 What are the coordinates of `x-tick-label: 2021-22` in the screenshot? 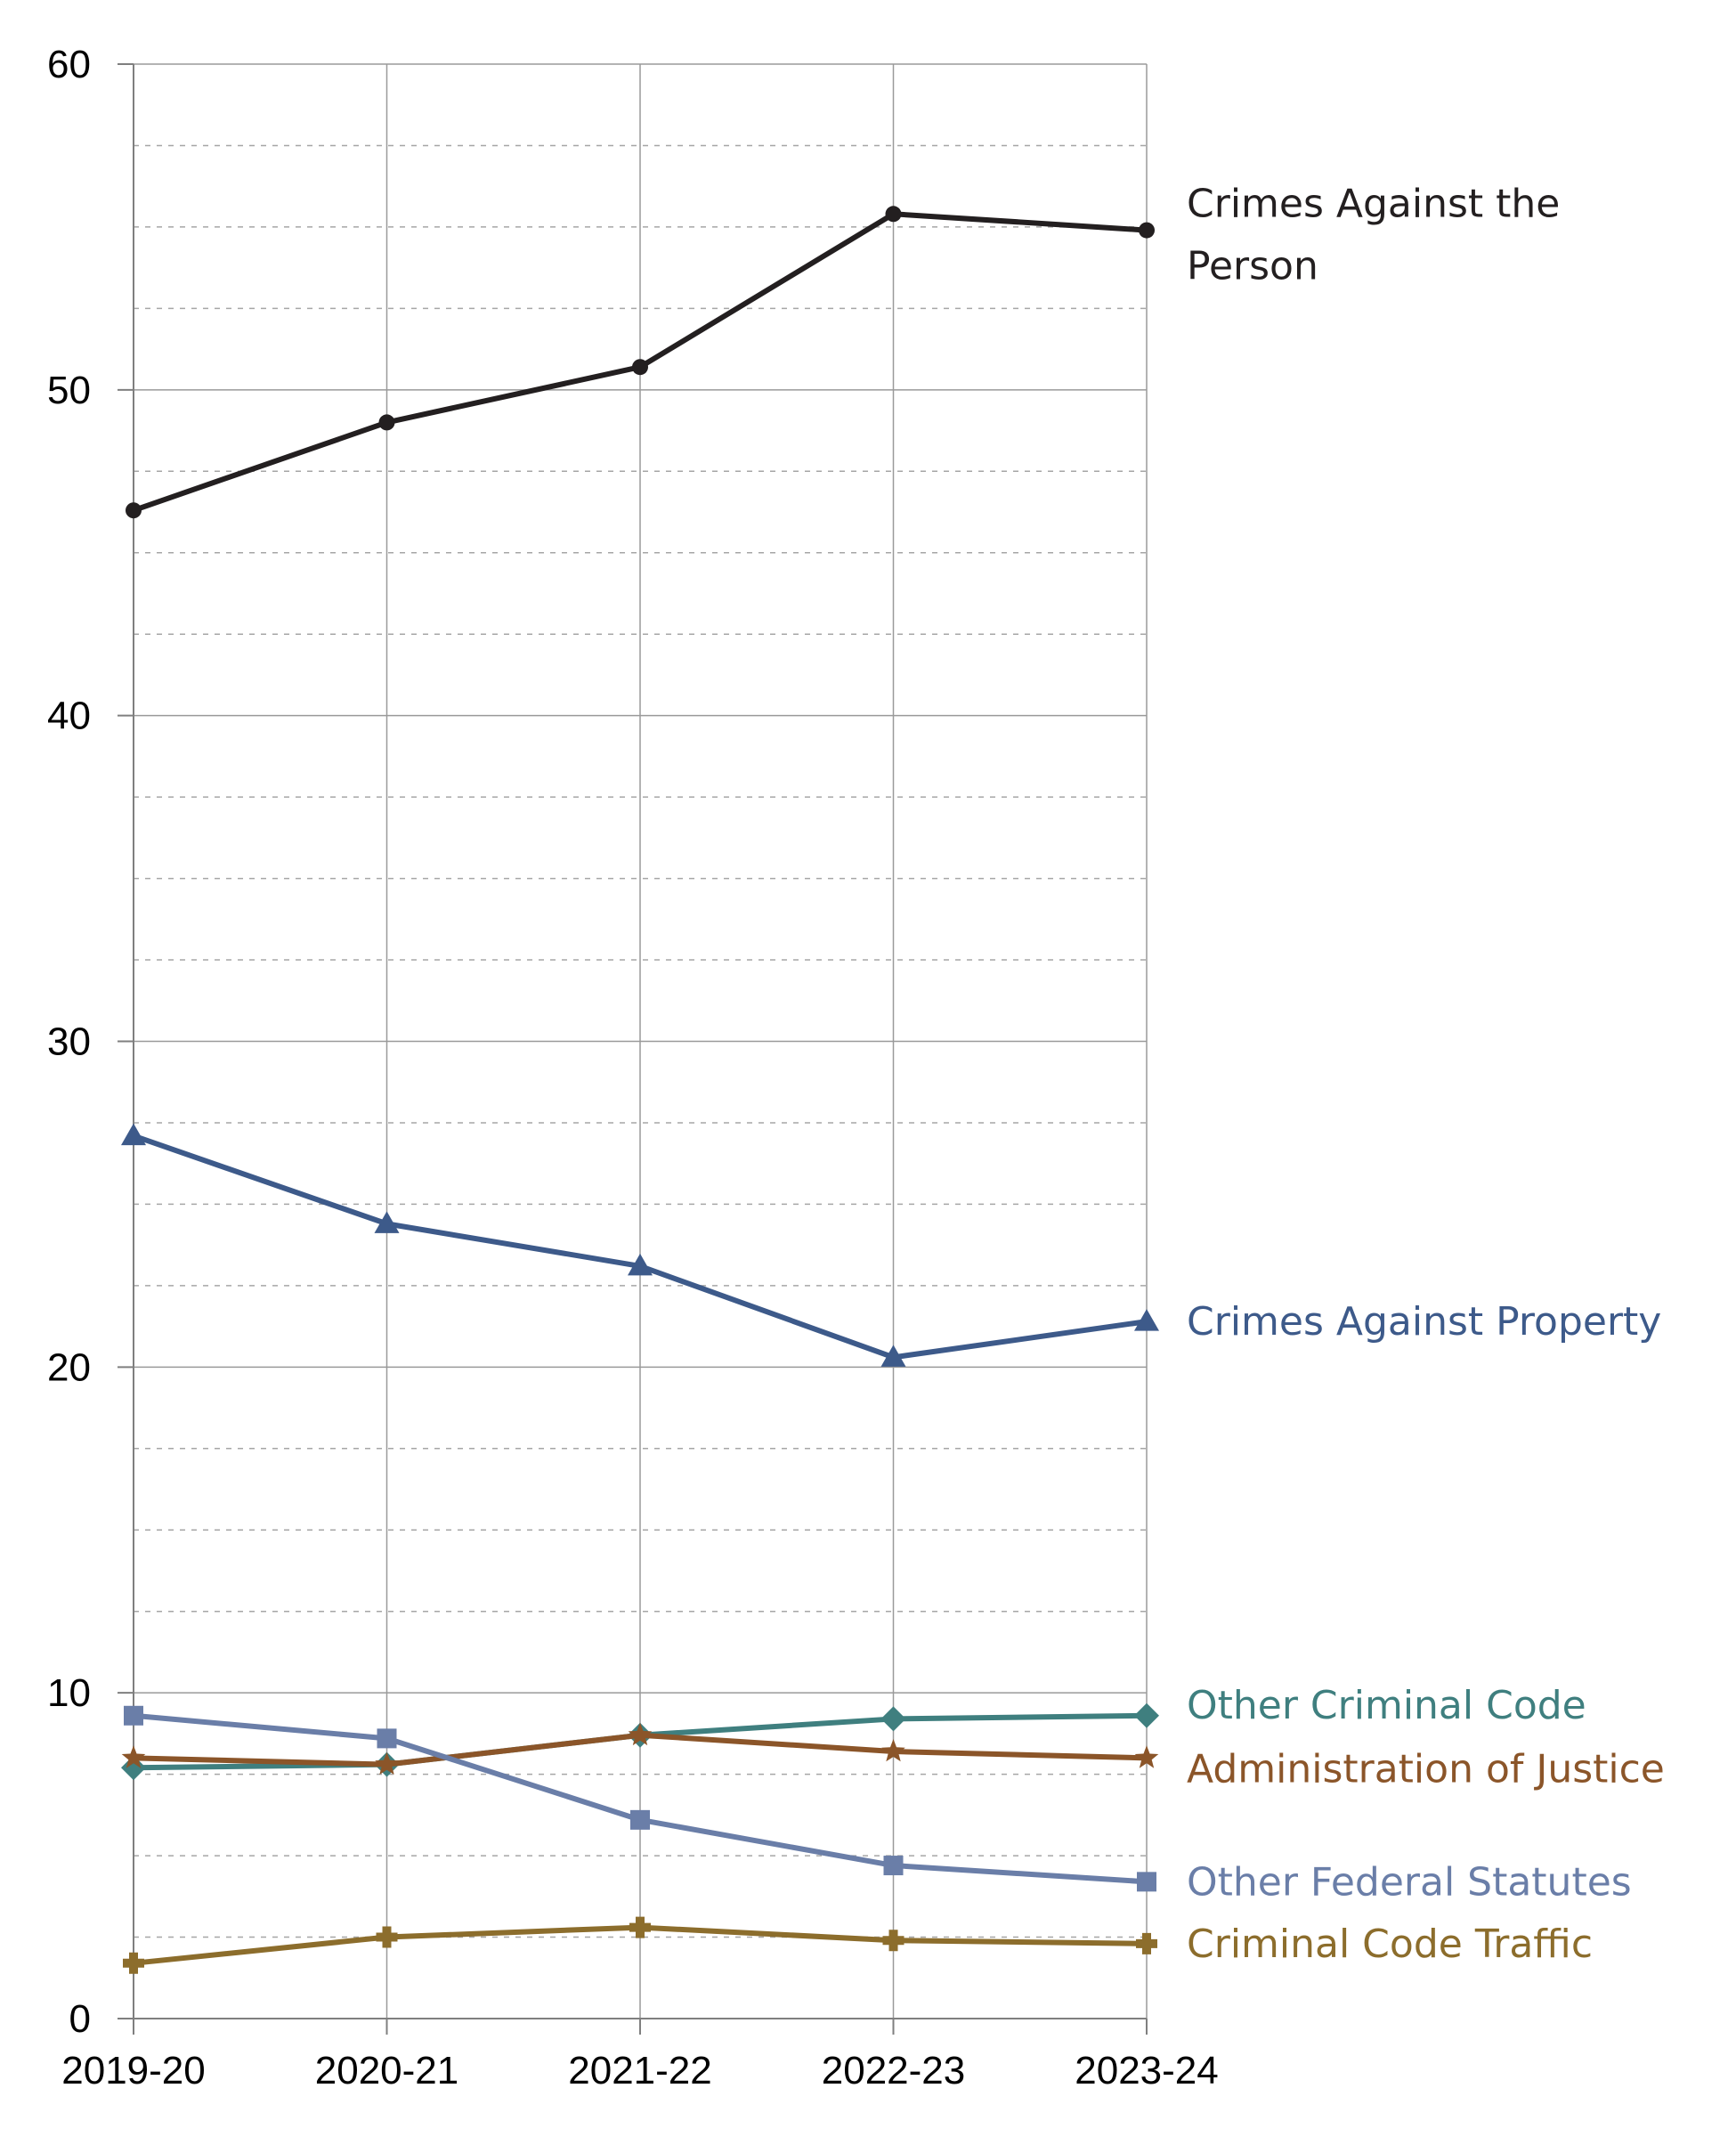 It's located at (639, 2070).